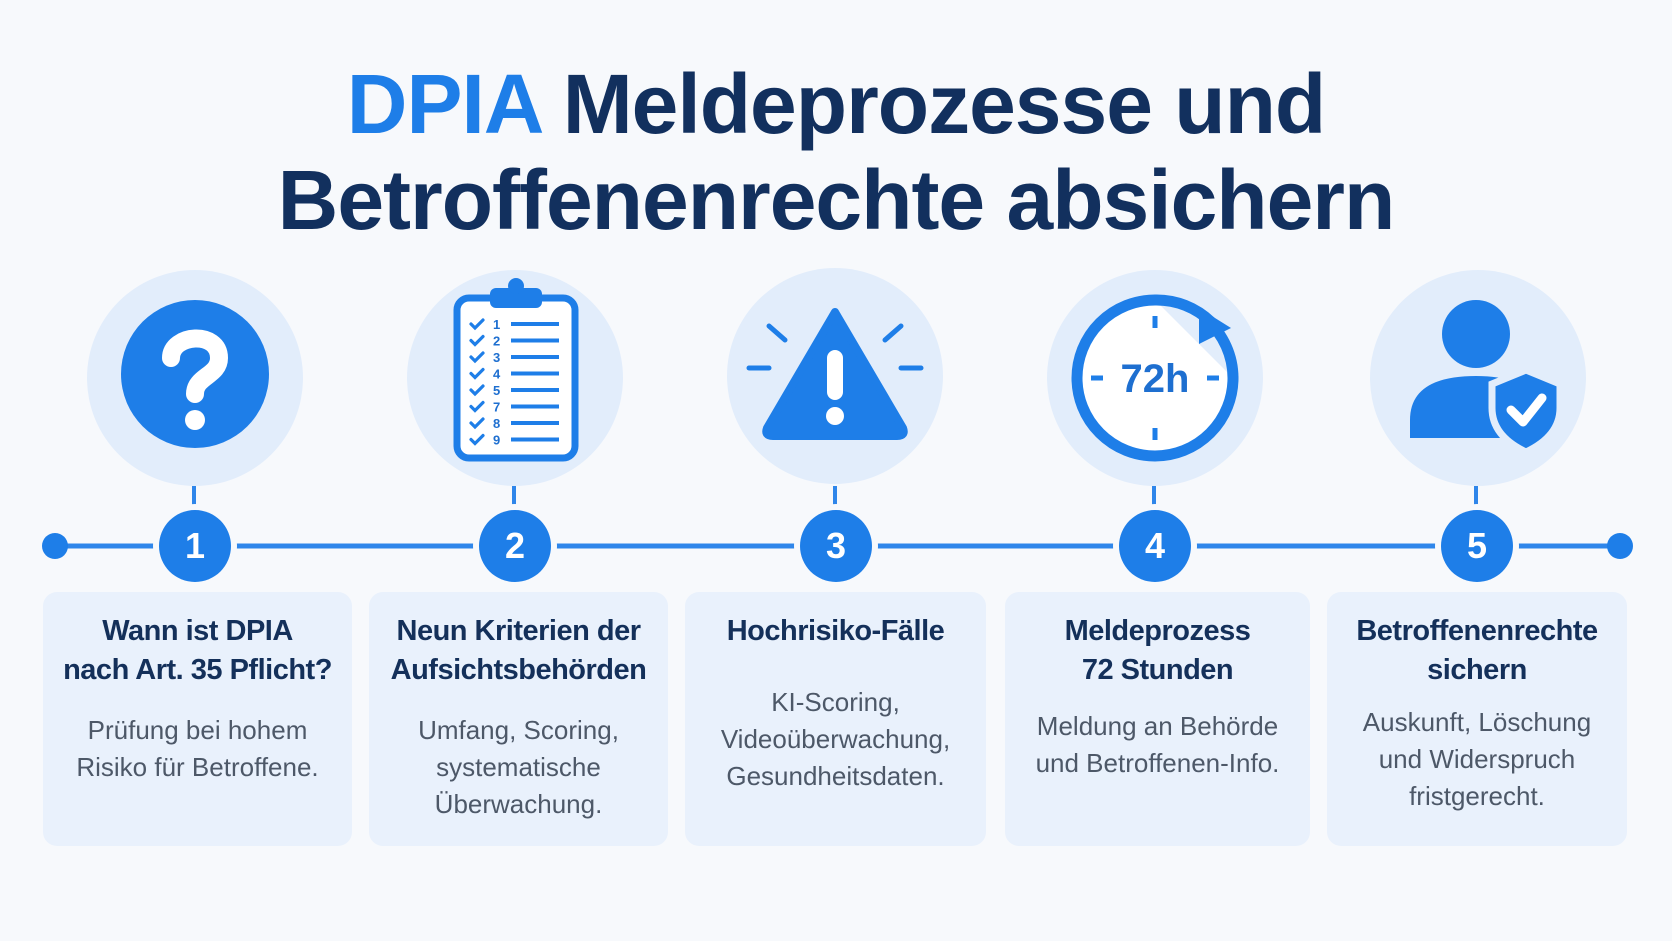  What do you see at coordinates (496, 423) in the screenshot?
I see `checklist-number: 8` at bounding box center [496, 423].